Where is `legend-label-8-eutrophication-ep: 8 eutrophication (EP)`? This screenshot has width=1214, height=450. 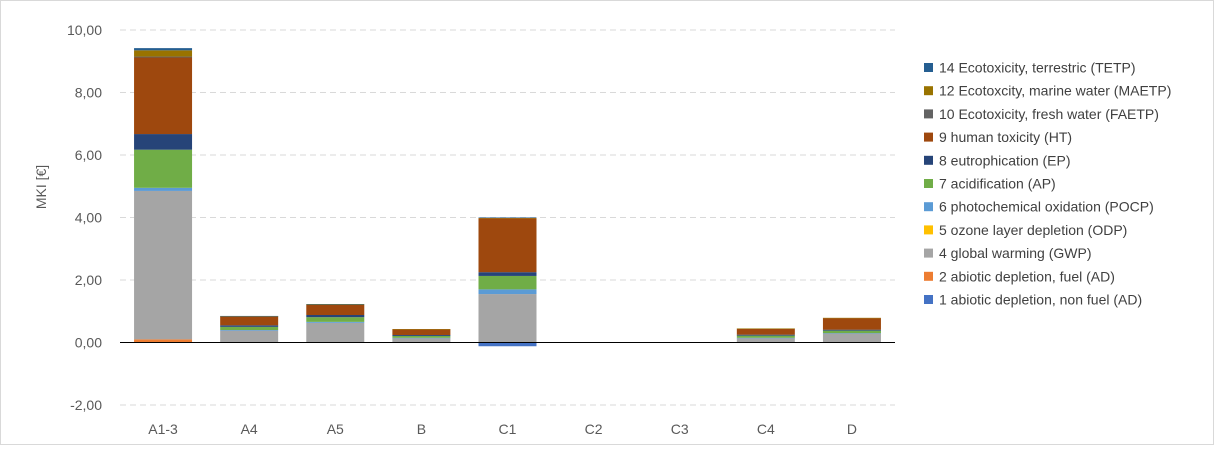 legend-label-8-eutrophication-ep: 8 eutrophication (EP) is located at coordinates (1005, 160).